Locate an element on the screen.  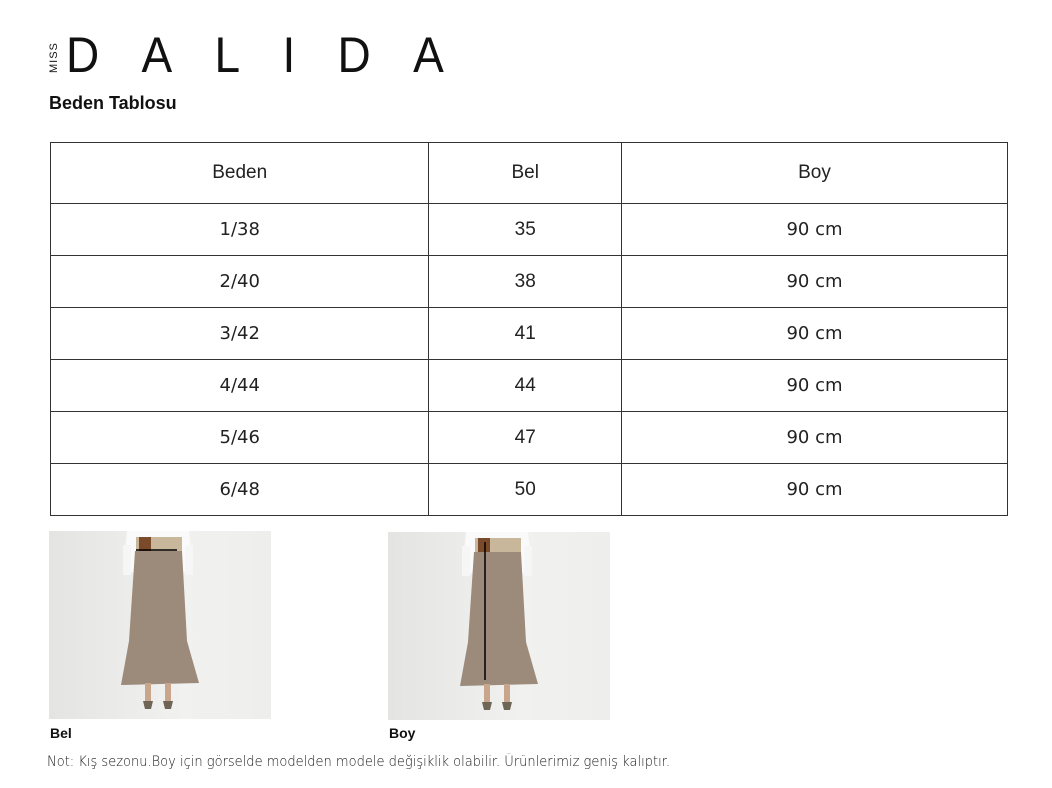
header-beden: Beden is located at coordinates (239, 173).